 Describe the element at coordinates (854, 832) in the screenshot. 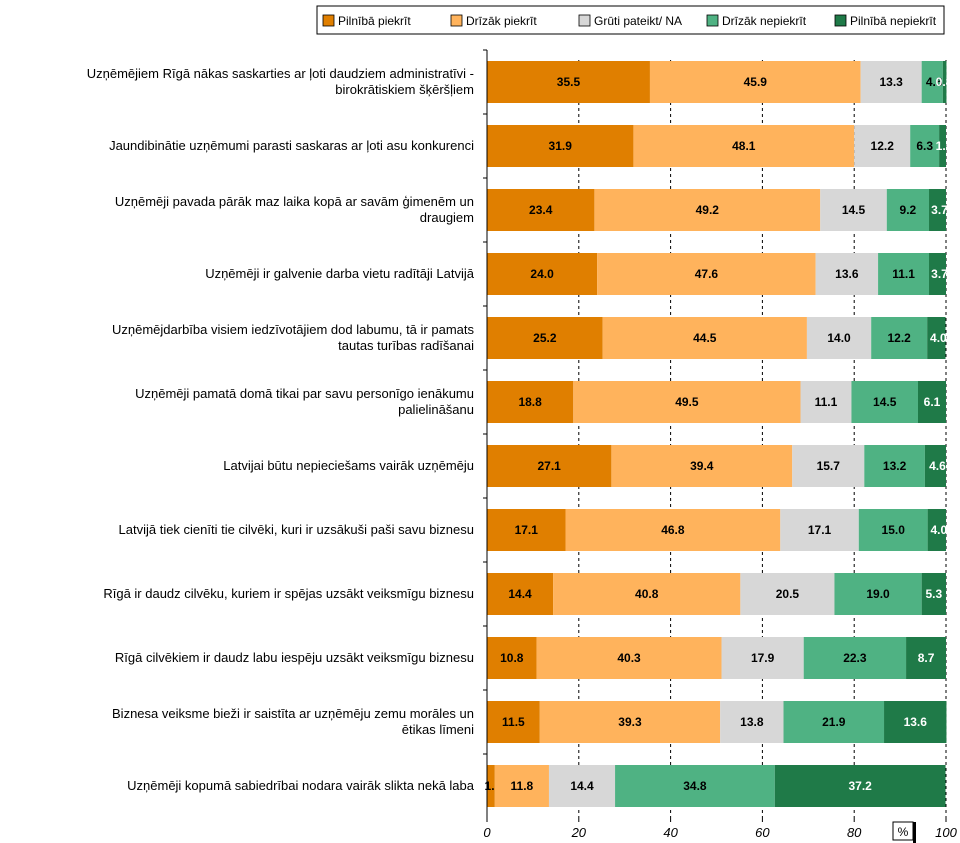

I see `tick-label: 80` at that location.